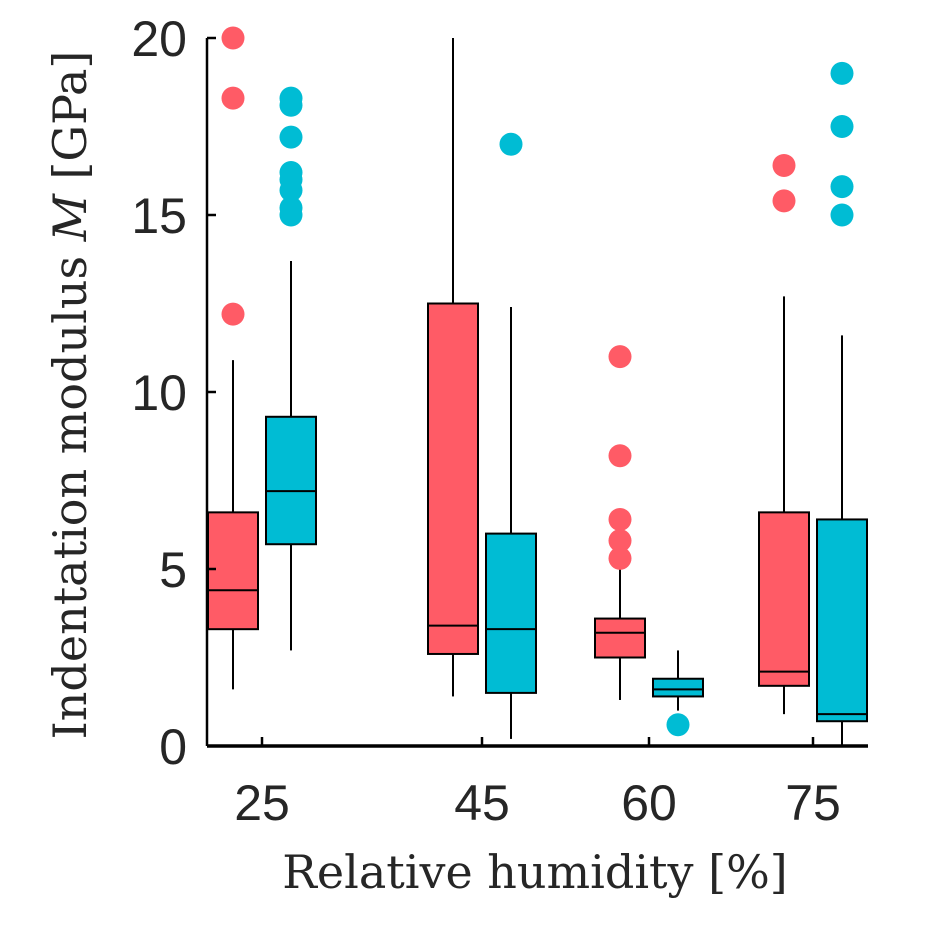  I want to click on y-axis-label: Indentation modulus M [GPa], so click(70, 395).